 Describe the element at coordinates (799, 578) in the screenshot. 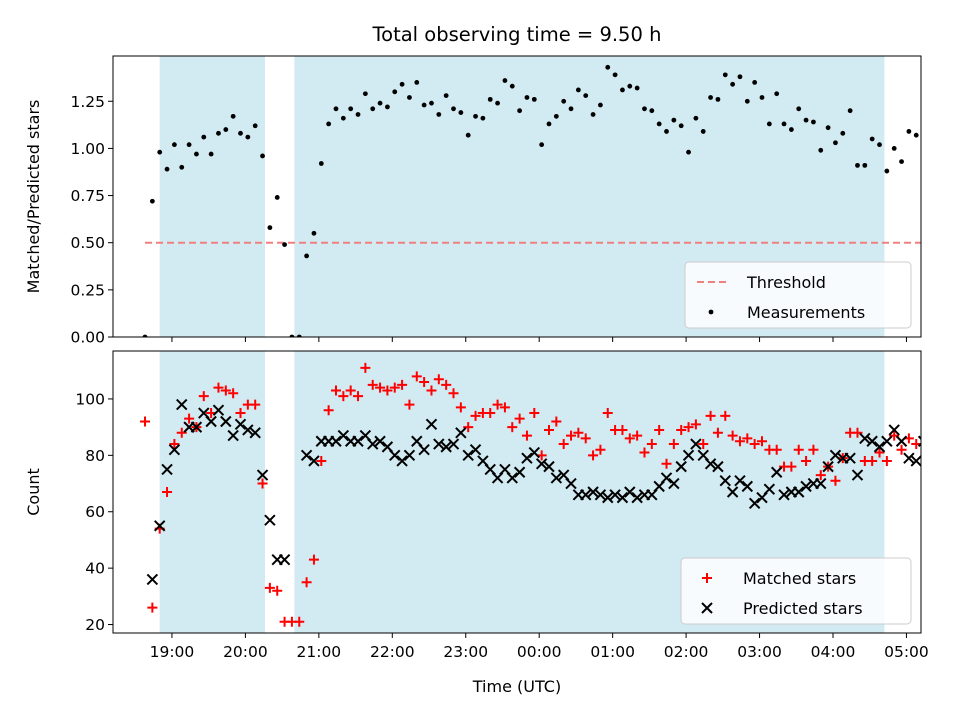

I see `legend-label: Matched stars` at that location.